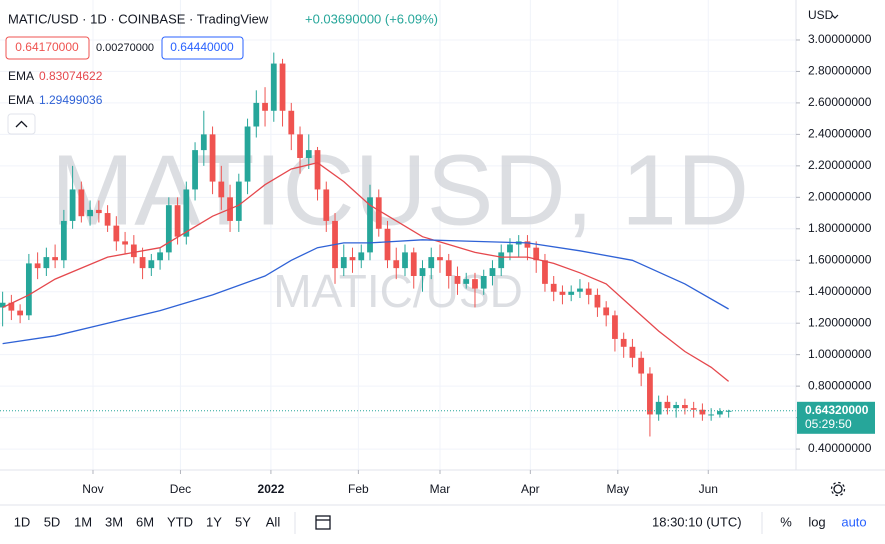  What do you see at coordinates (840, 39) in the screenshot?
I see `y-tick-label: 3.00000000` at bounding box center [840, 39].